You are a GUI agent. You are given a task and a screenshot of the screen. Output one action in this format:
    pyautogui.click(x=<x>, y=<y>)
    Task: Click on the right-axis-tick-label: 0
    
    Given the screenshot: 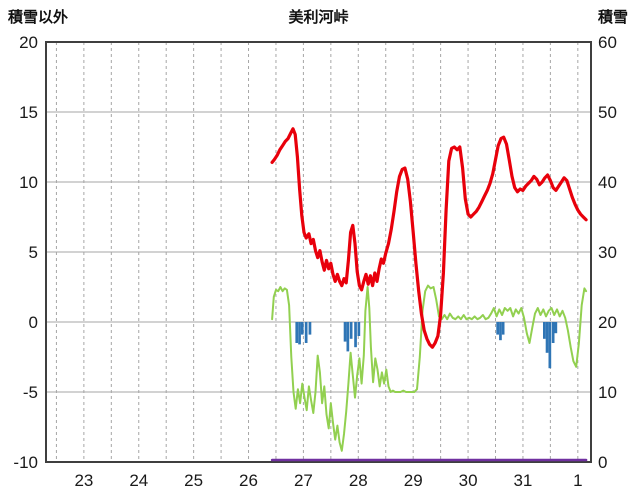 What is the action you would take?
    pyautogui.click(x=602, y=462)
    